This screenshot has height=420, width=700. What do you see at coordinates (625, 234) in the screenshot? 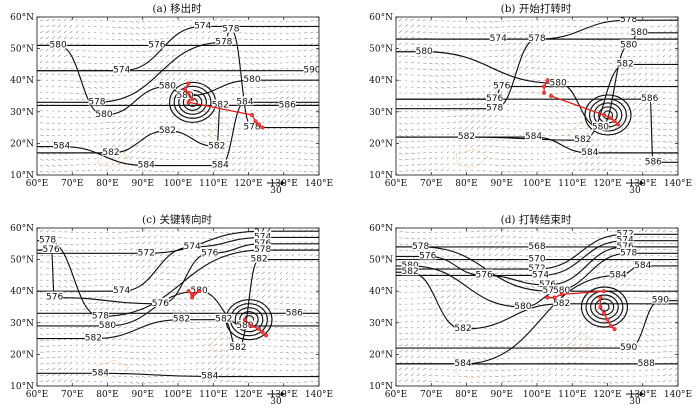
I see `contour-label: 572` at bounding box center [625, 234].